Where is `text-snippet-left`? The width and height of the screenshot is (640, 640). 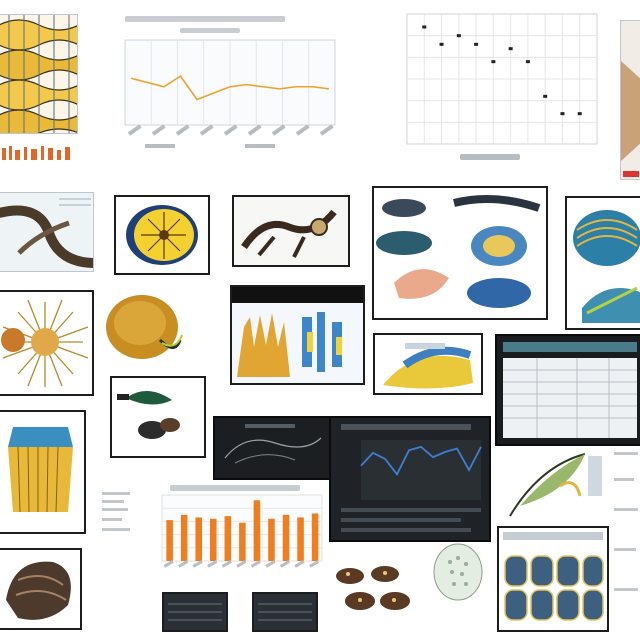 text-snippet-left is located at coordinates (117, 516).